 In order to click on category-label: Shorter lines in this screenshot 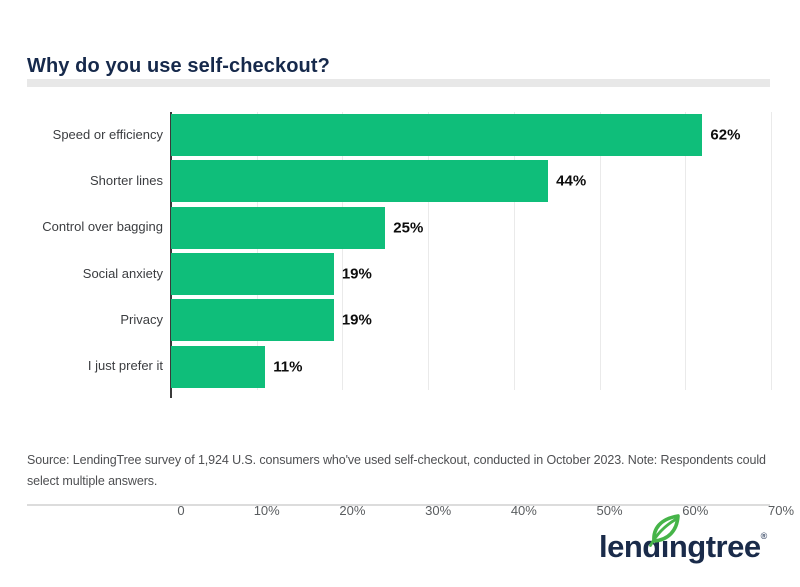, I will do `click(126, 181)`.